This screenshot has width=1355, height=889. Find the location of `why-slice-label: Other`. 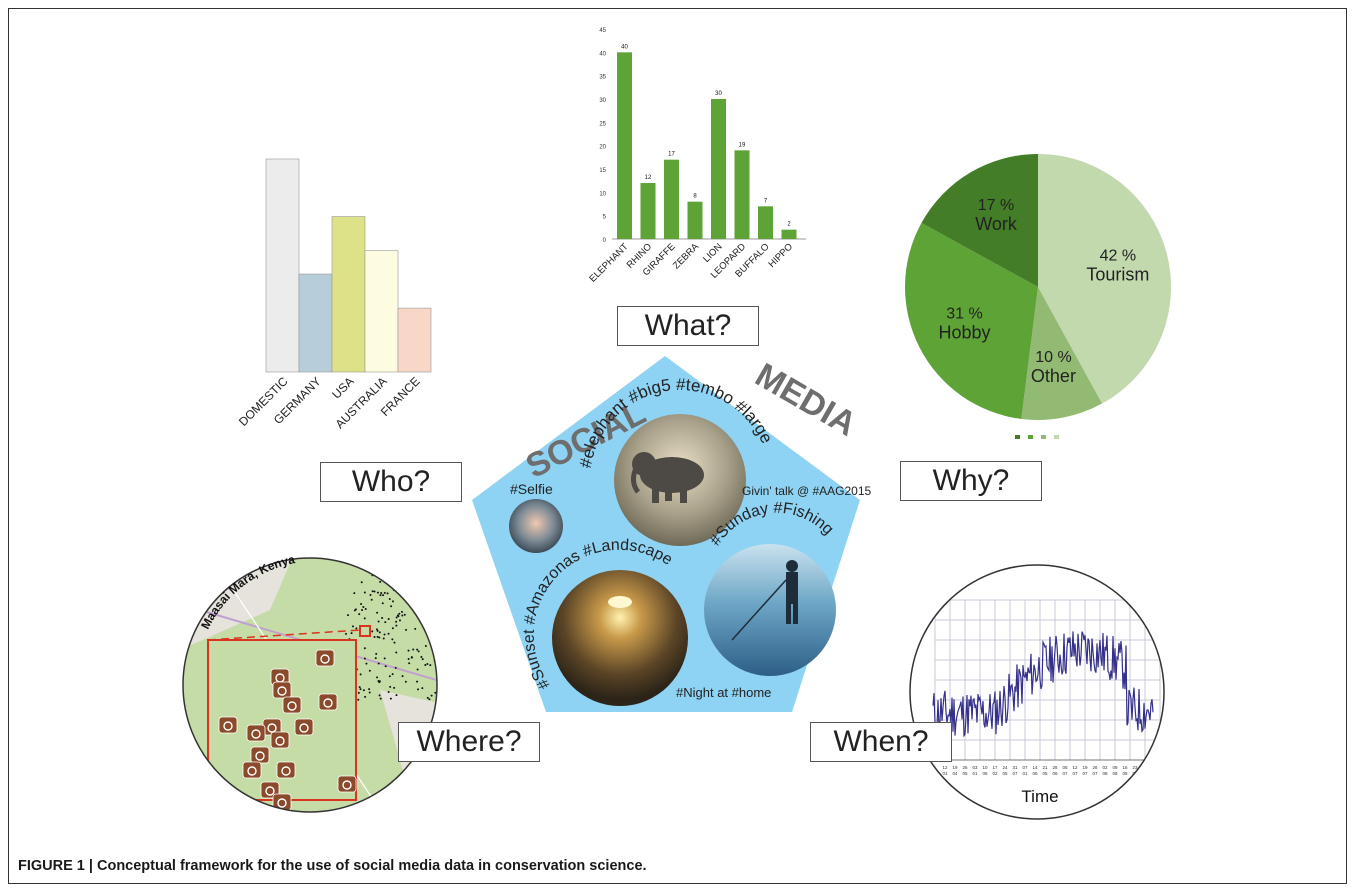

why-slice-label: Other is located at coordinates (1053, 376).